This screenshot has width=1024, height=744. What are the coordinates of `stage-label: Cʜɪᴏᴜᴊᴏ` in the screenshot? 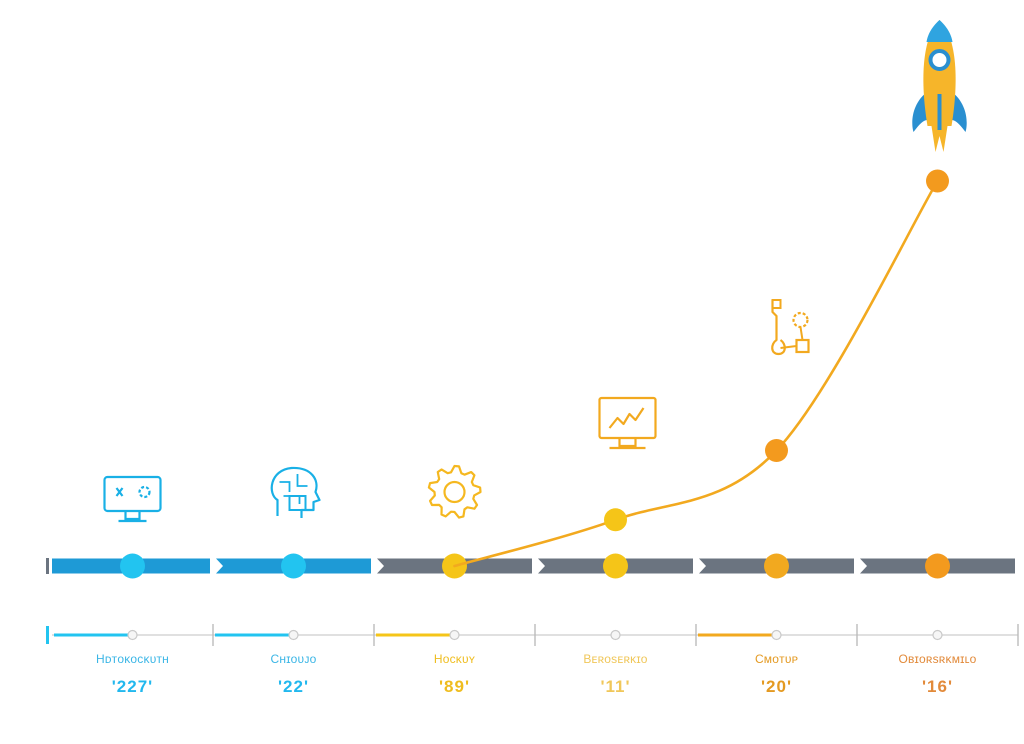 It's located at (293, 659).